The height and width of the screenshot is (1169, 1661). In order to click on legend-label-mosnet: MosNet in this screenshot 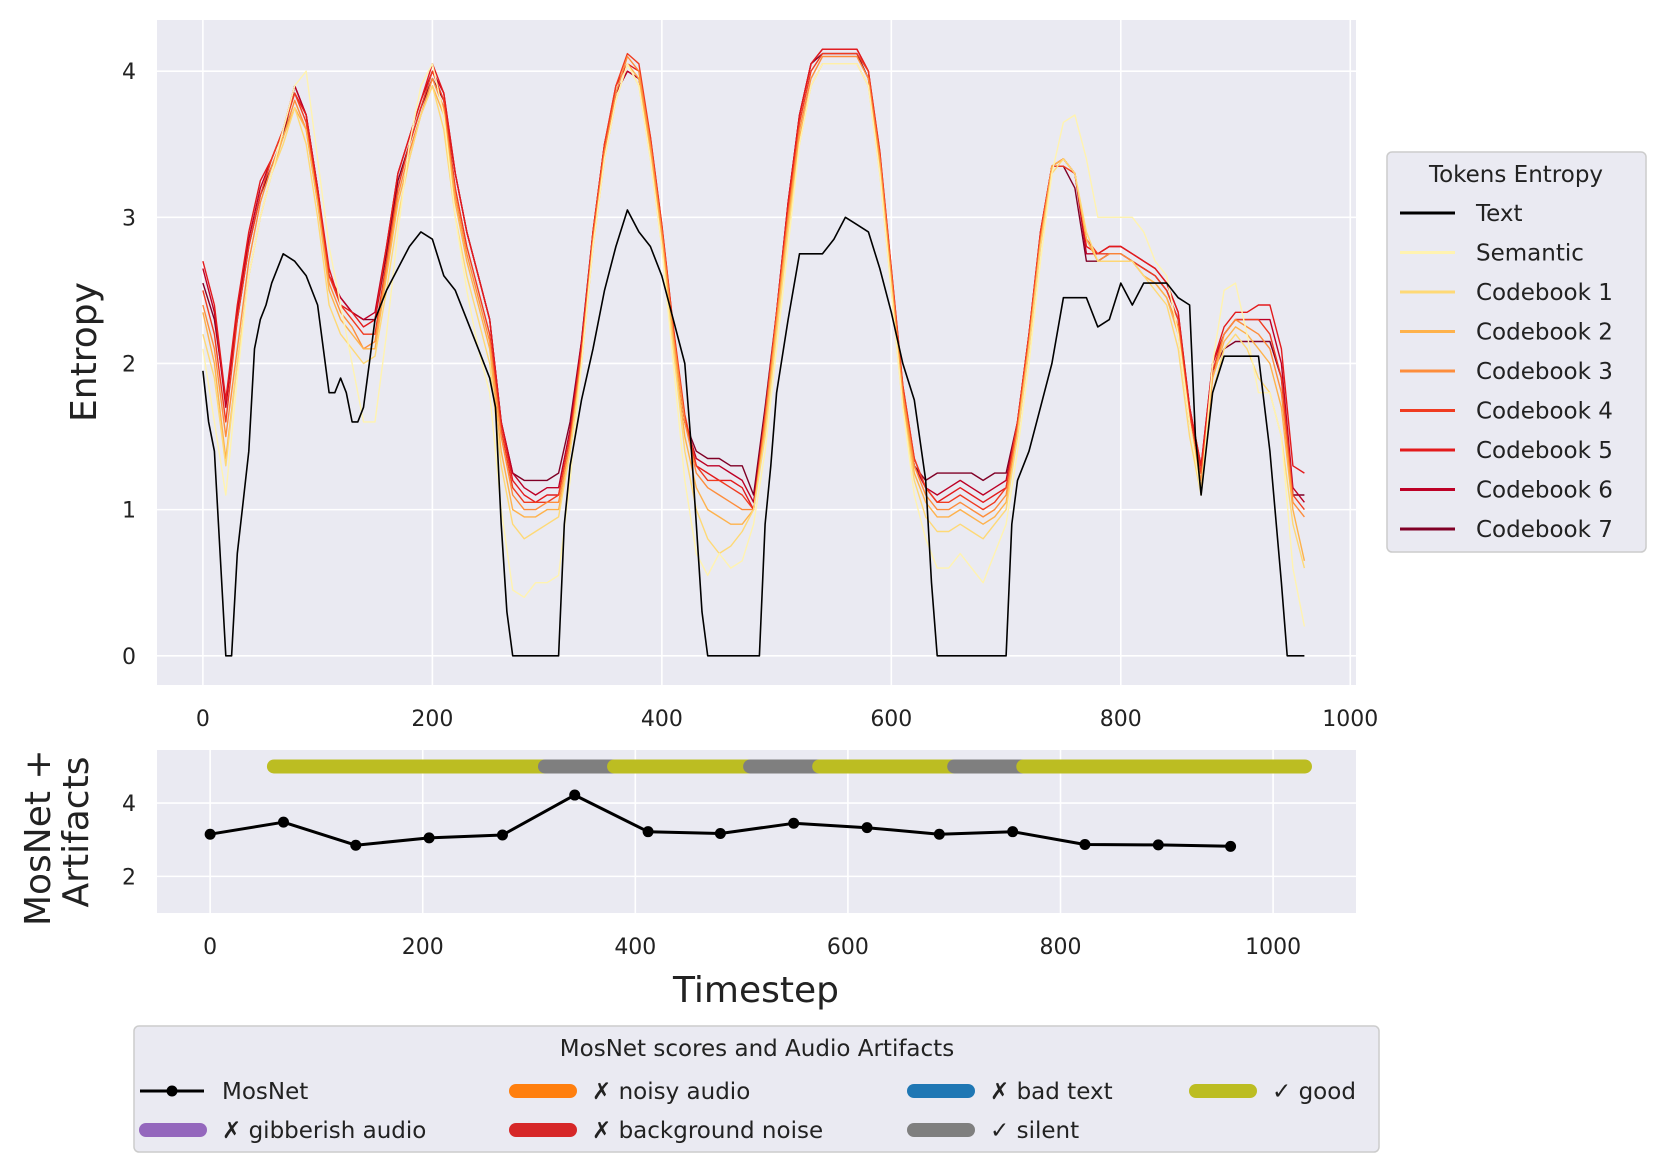, I will do `click(265, 1092)`.